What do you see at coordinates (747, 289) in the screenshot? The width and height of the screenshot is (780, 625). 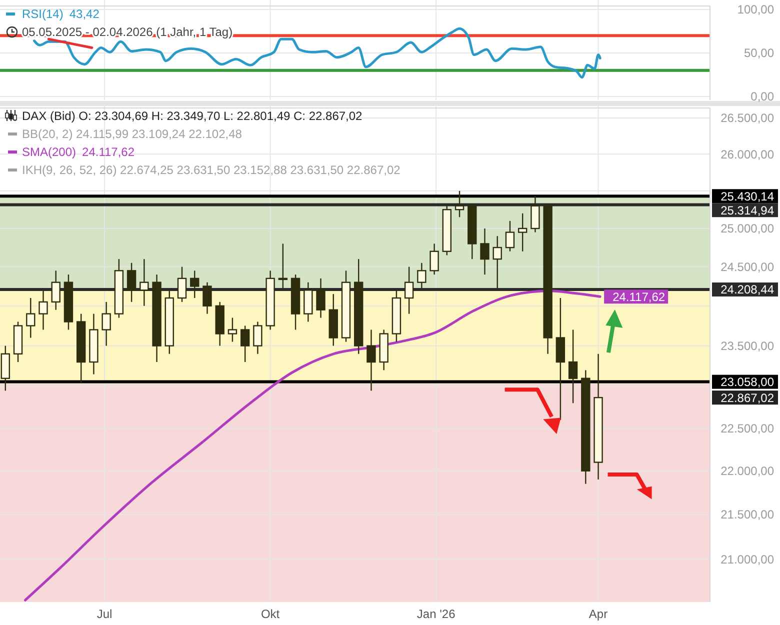 I see `ref-line-label: 24.208,44` at bounding box center [747, 289].